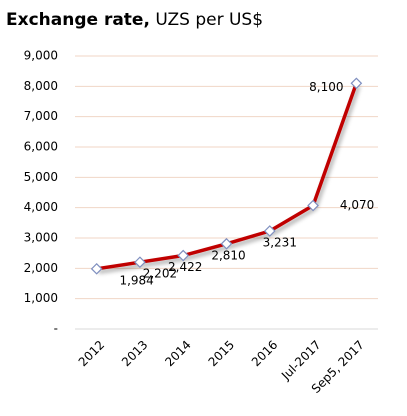 The height and width of the screenshot is (416, 407). Describe the element at coordinates (209, 20) in the screenshot. I see `title-unit: UZS per US$` at that location.